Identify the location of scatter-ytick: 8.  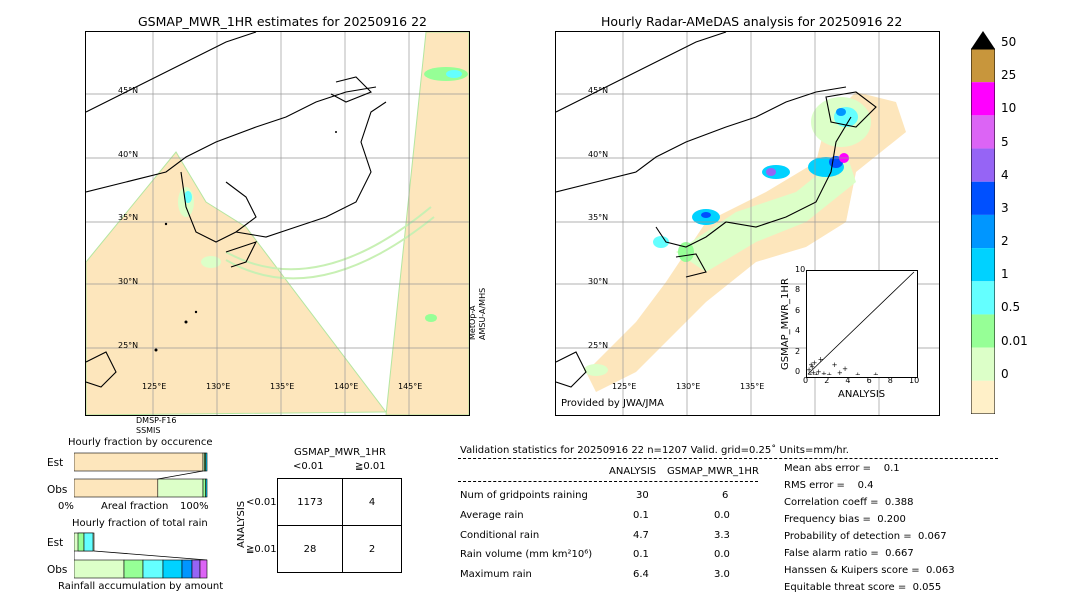
(798, 290).